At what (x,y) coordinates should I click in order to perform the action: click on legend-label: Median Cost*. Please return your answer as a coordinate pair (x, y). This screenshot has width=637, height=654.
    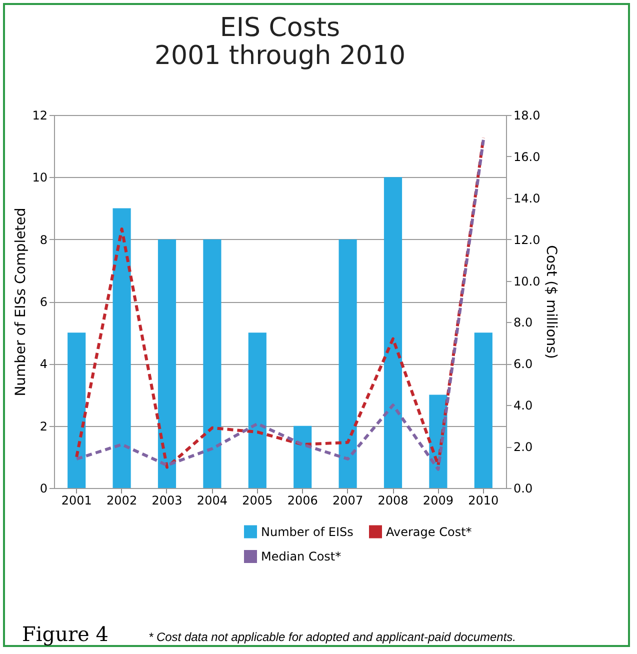
    Looking at the image, I should click on (301, 557).